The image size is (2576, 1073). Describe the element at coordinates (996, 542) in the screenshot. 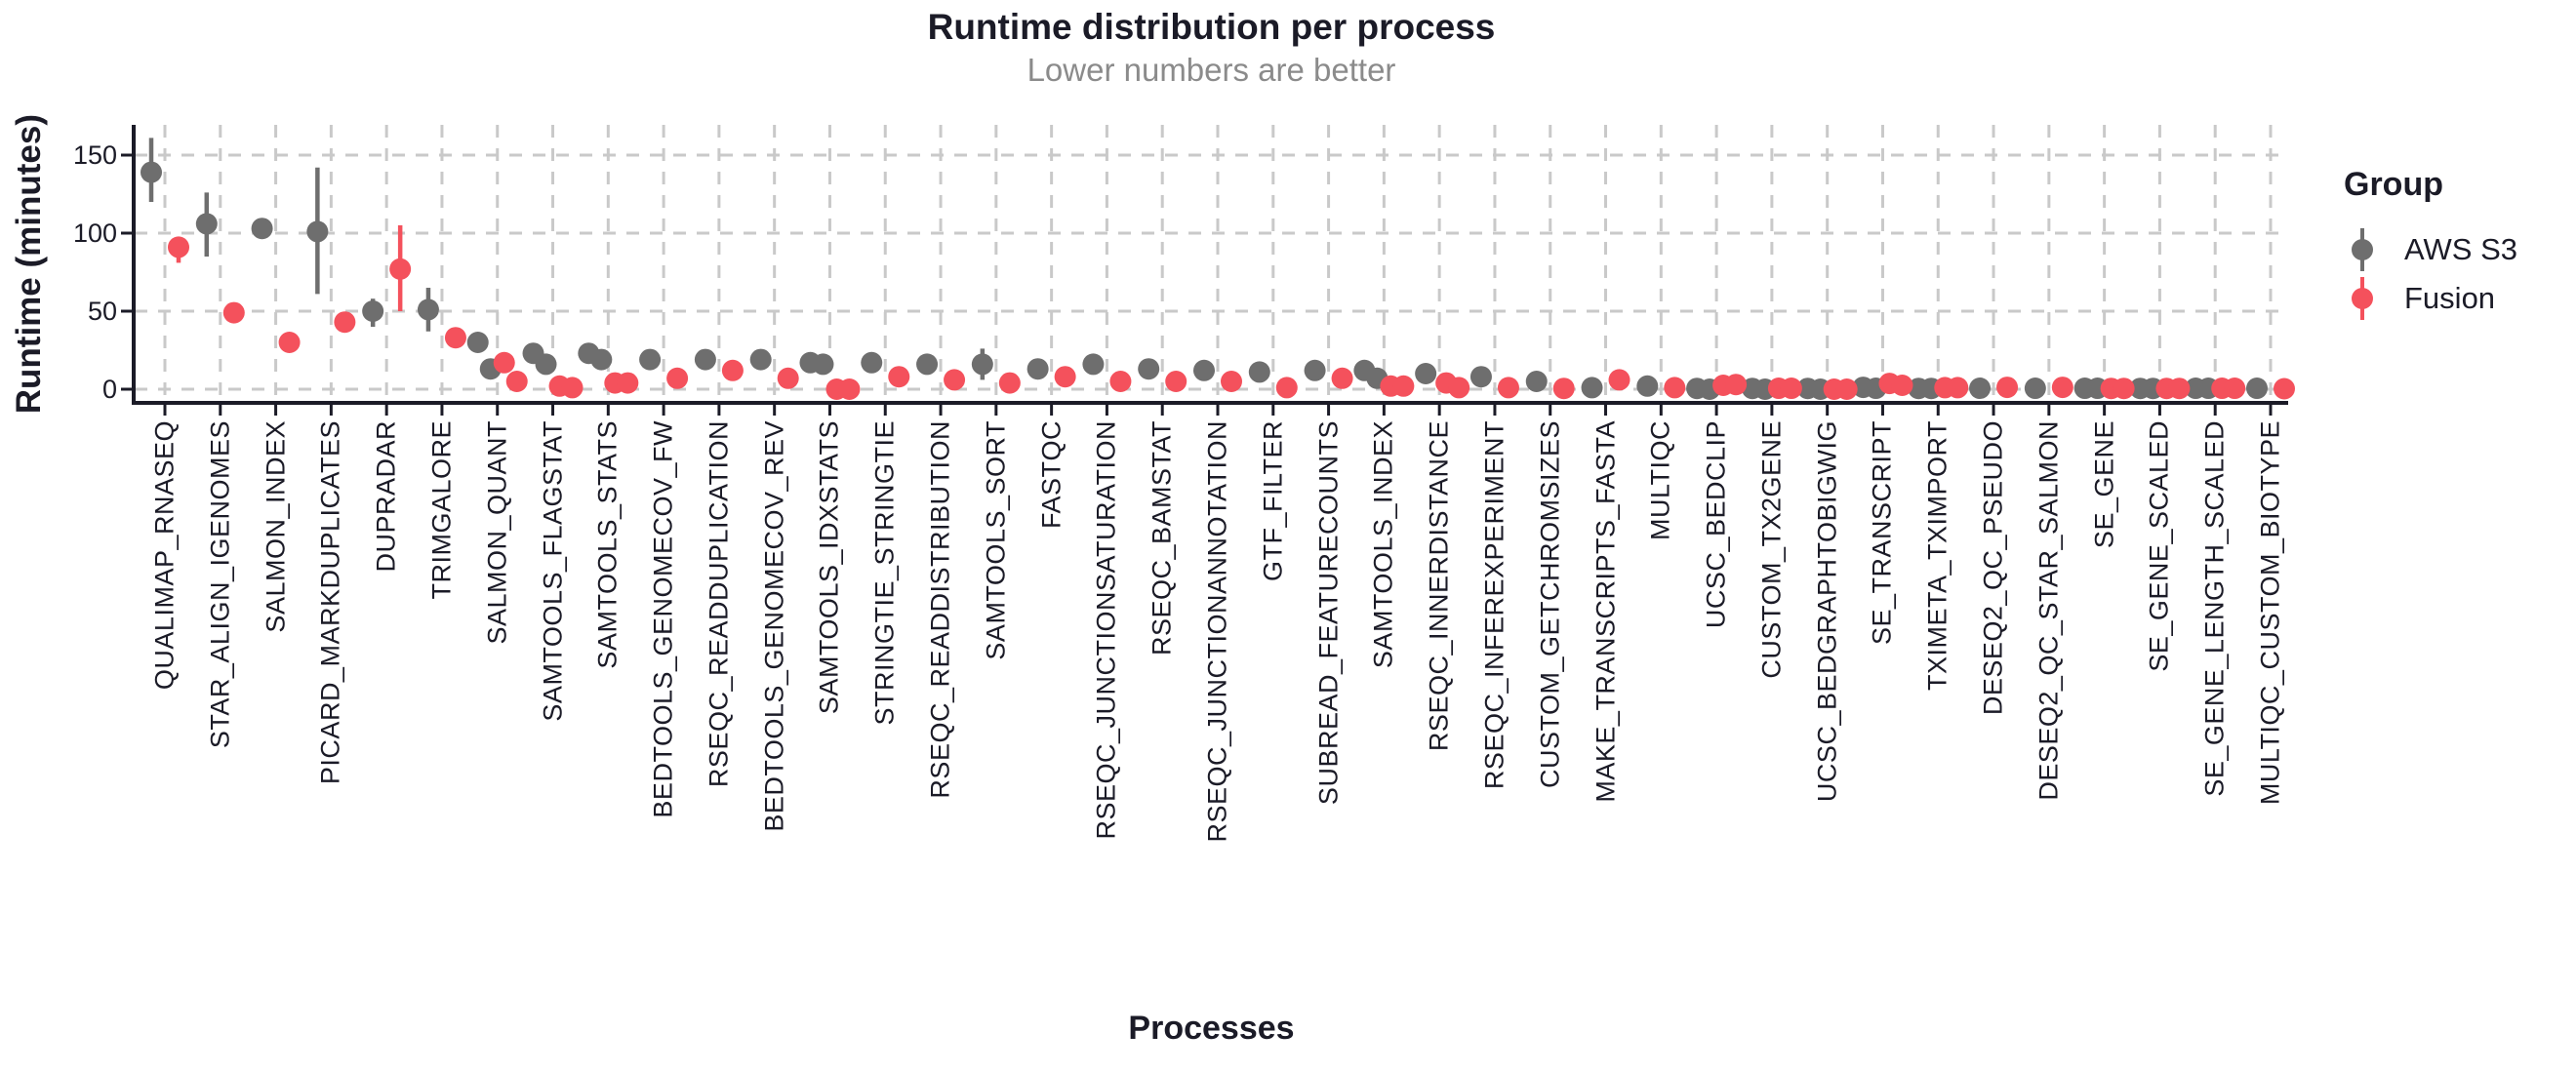

I see `x-tick-label: SAMTOOLS_SORT` at that location.